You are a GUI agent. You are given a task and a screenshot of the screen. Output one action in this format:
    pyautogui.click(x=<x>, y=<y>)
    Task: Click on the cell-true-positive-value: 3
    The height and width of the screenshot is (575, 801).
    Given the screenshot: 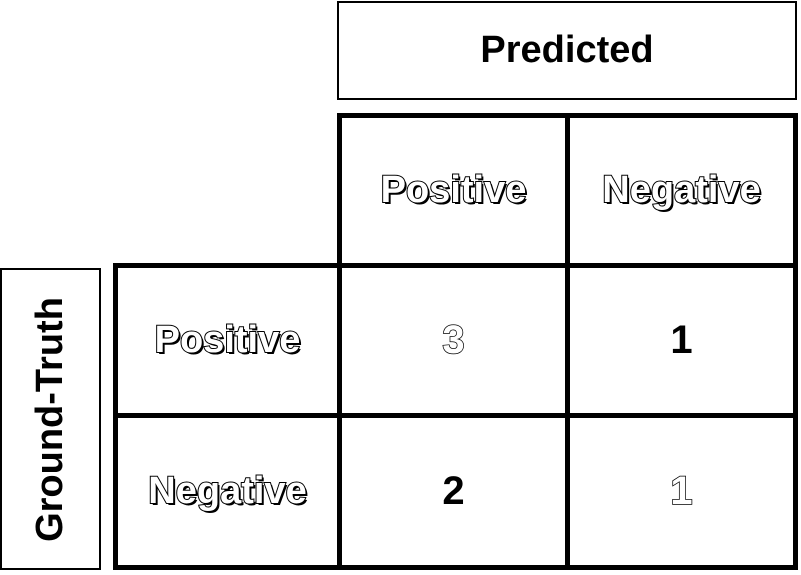 What is the action you would take?
    pyautogui.click(x=454, y=340)
    